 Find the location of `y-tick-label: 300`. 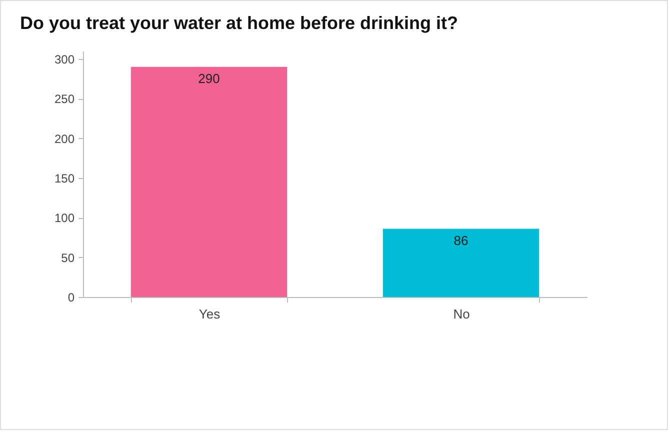

y-tick-label: 300 is located at coordinates (64, 59).